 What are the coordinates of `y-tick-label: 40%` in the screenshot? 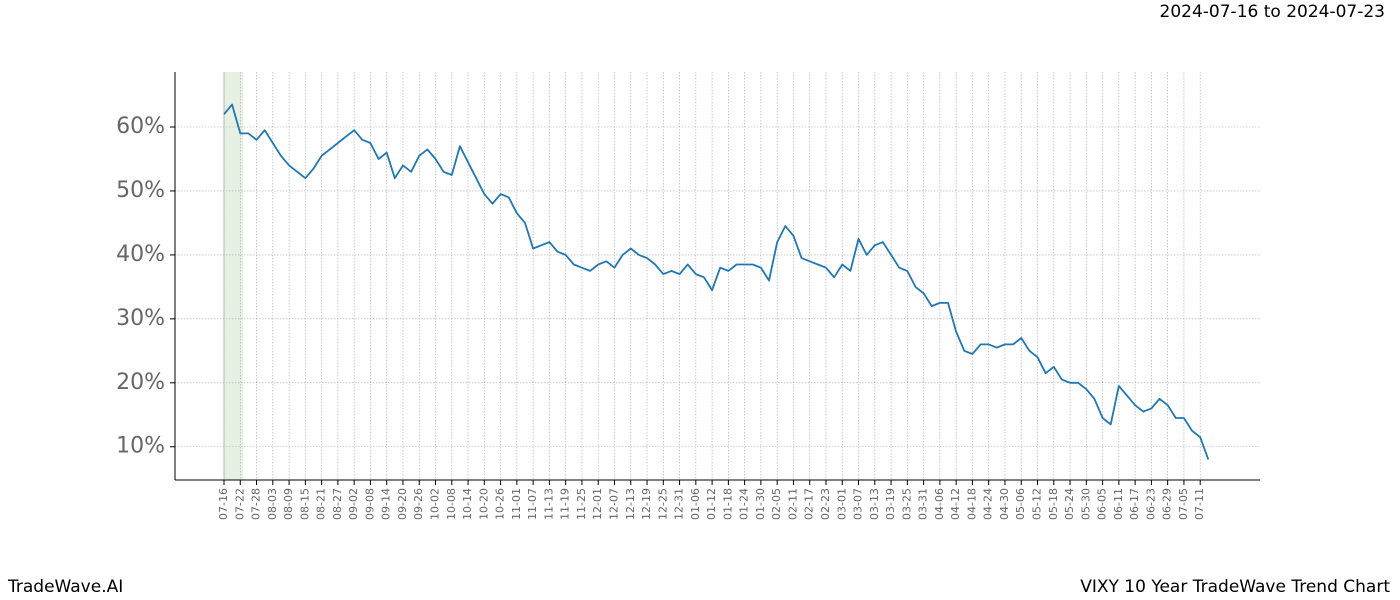 It's located at (140, 254).